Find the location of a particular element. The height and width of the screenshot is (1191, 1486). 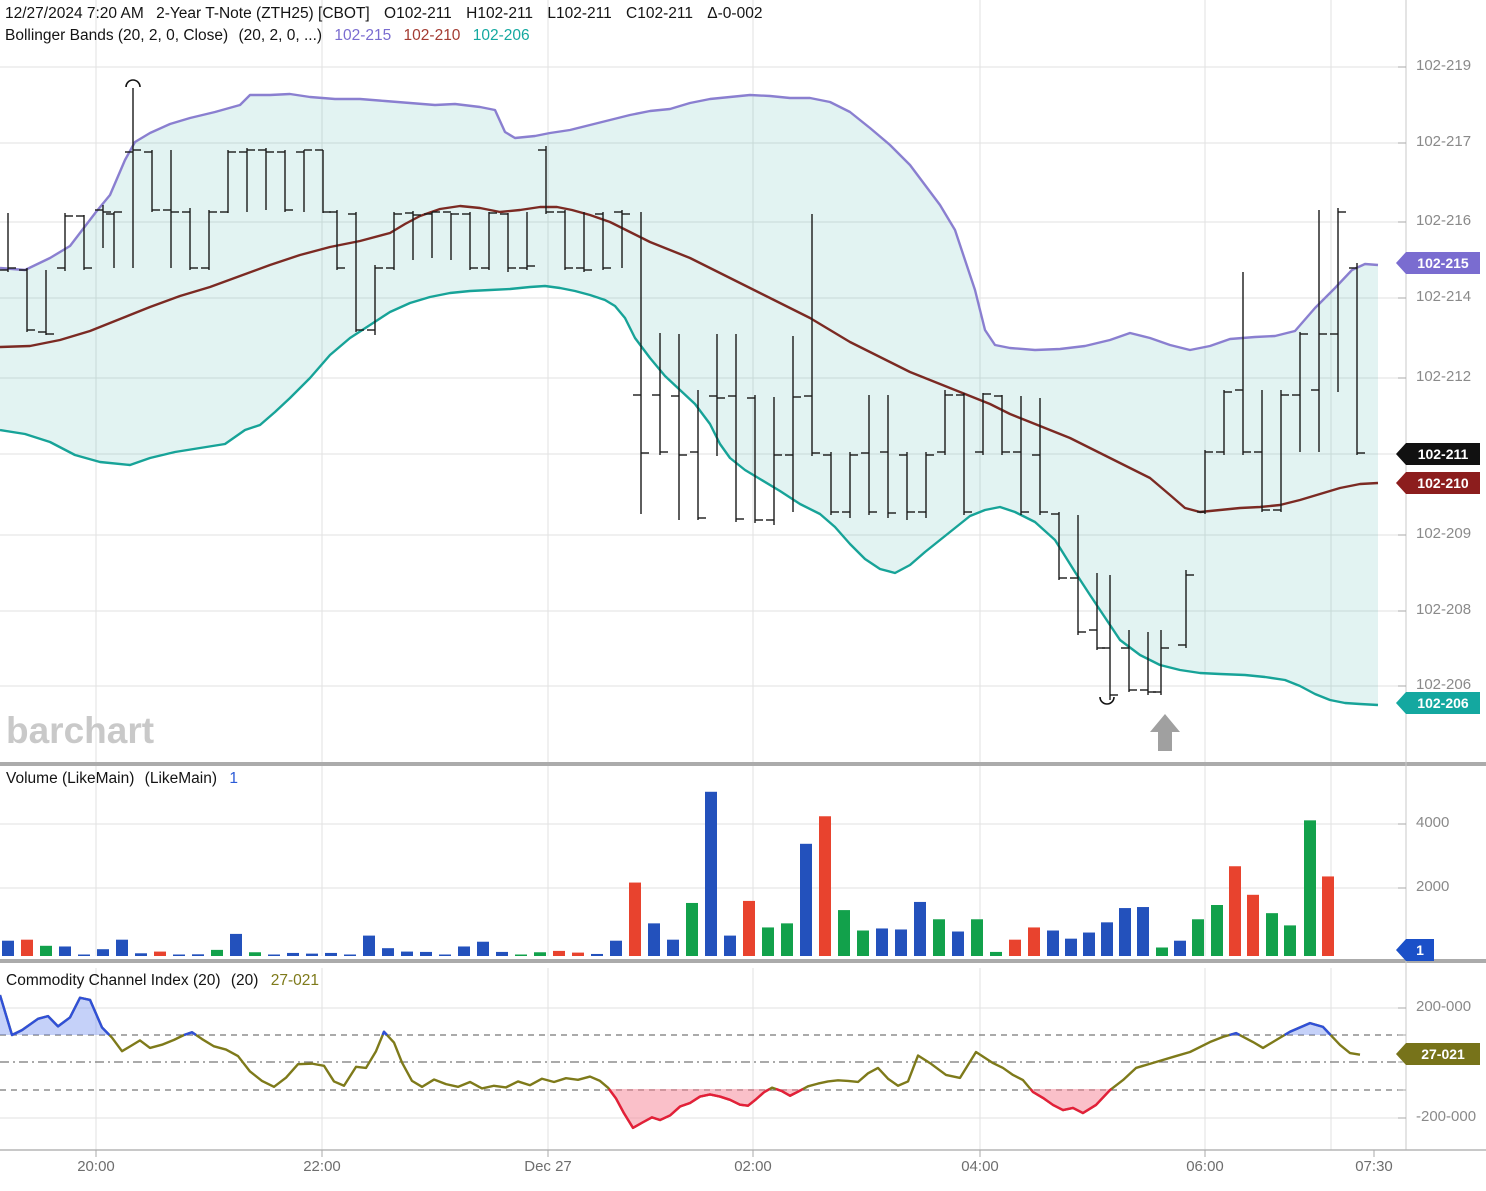

cci-oversold-fill is located at coordinates (689, 1108).